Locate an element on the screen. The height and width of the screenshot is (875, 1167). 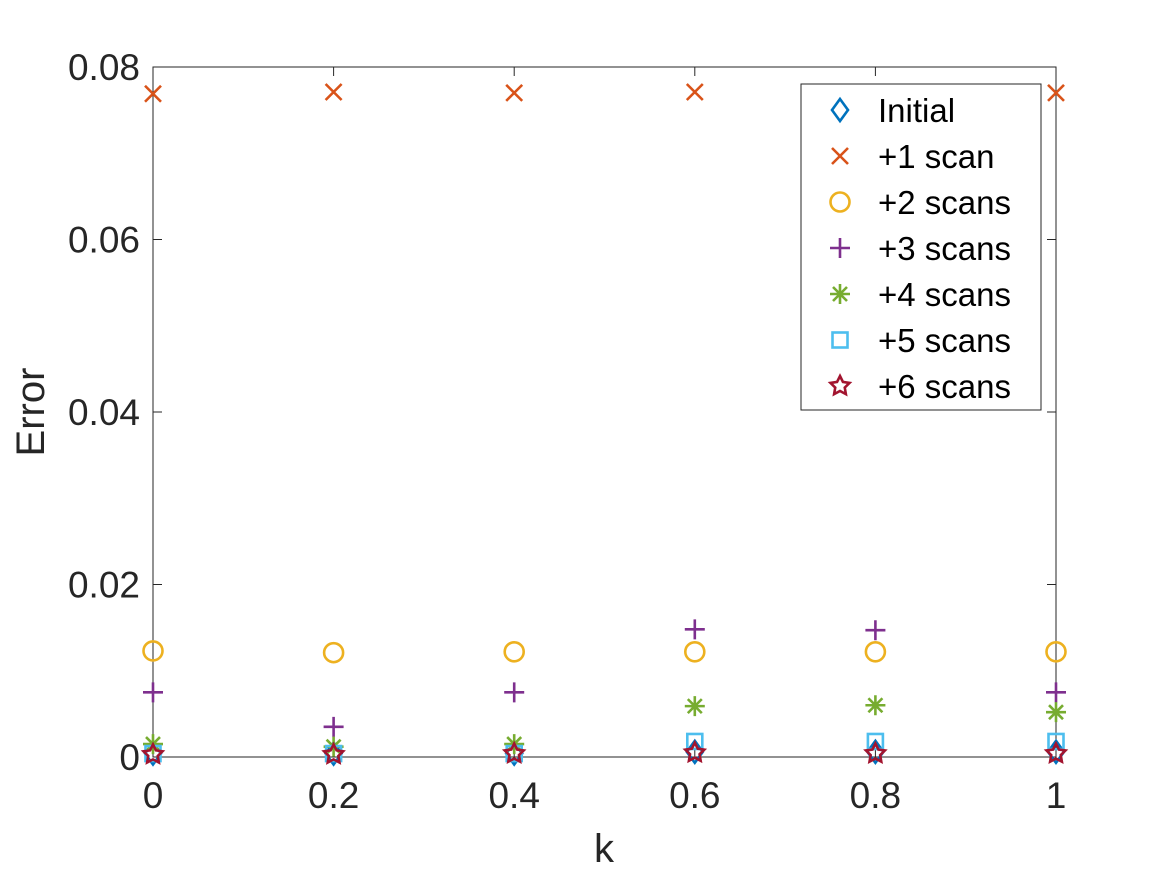
x-tick-label: 1 is located at coordinates (1056, 795).